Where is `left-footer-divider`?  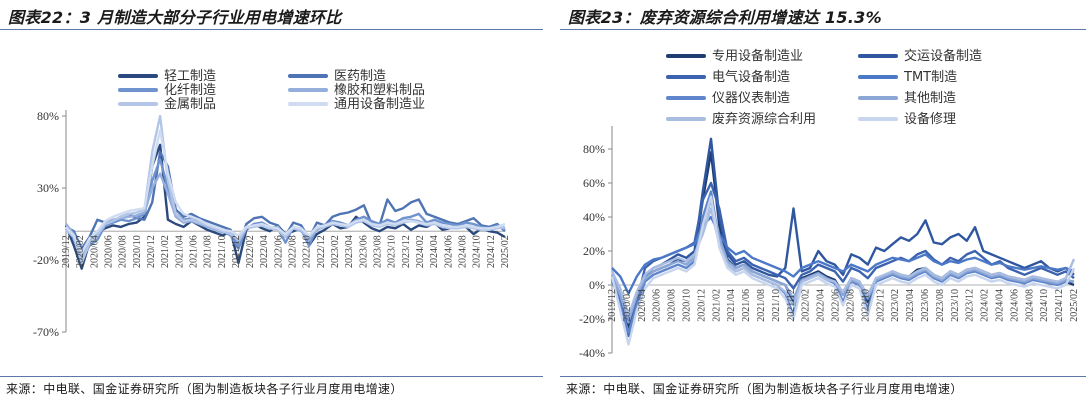
left-footer-divider is located at coordinates (271, 376).